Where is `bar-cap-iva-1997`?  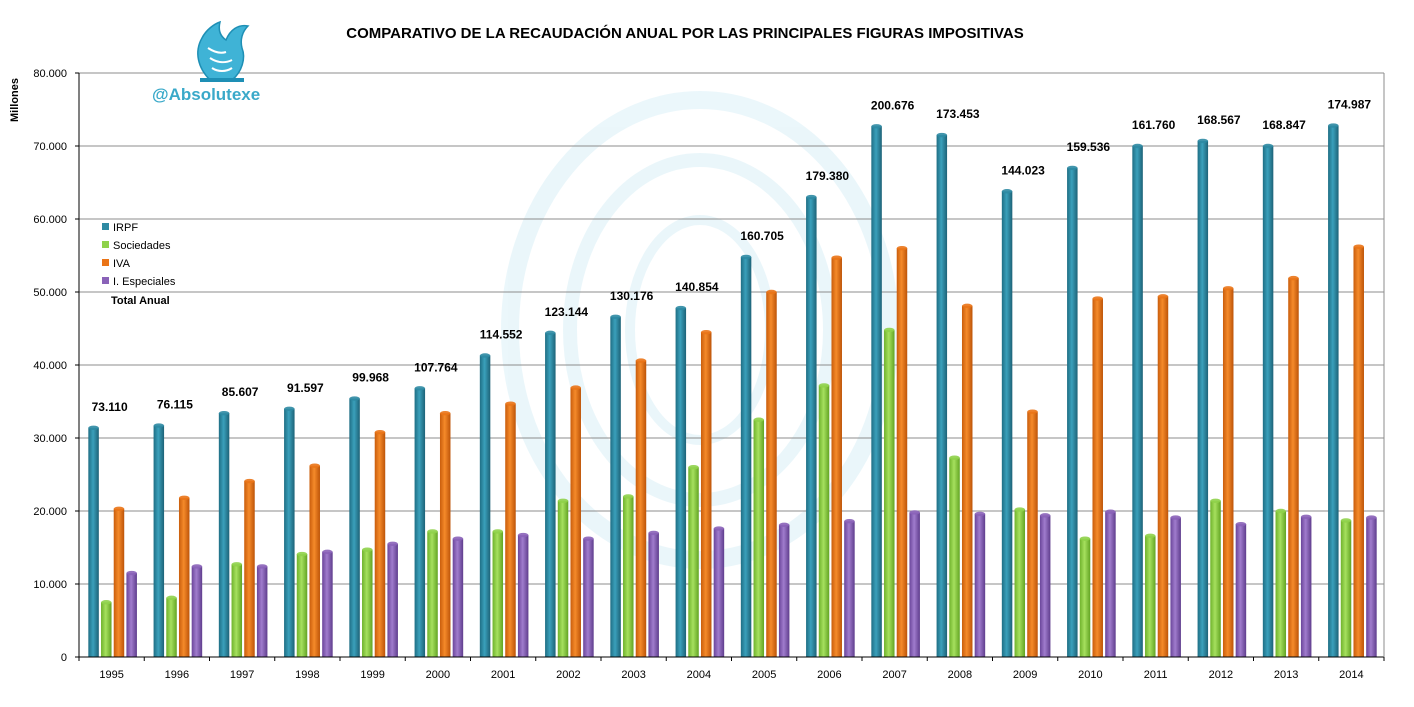 bar-cap-iva-1997 is located at coordinates (249, 481).